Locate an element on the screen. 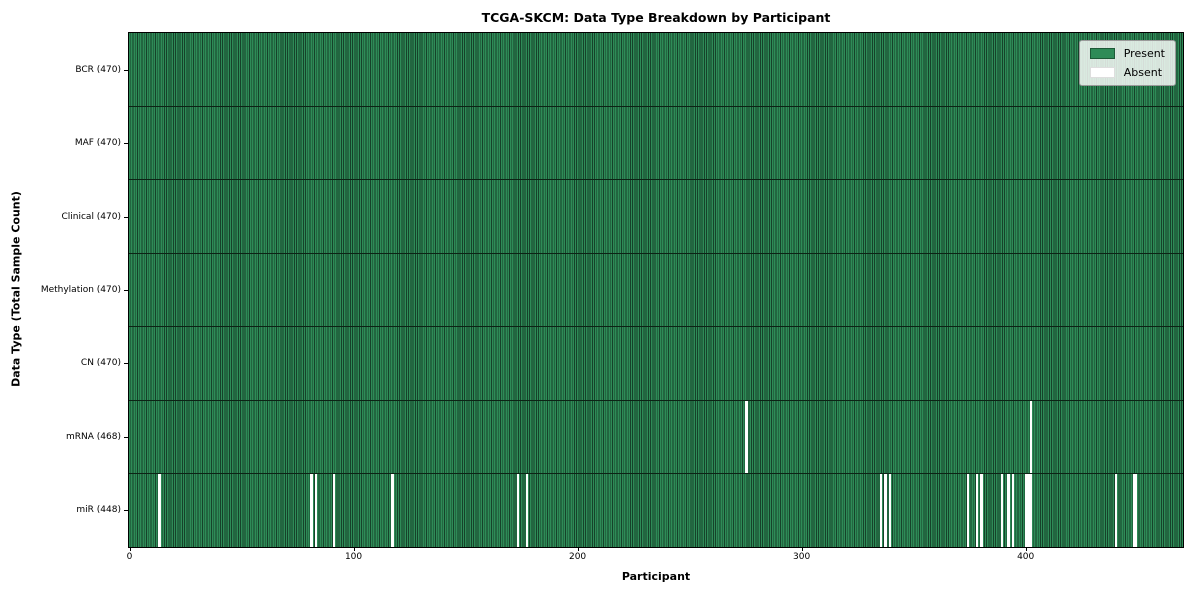 The height and width of the screenshot is (600, 1200). heatmap-row-maf is located at coordinates (656, 142).